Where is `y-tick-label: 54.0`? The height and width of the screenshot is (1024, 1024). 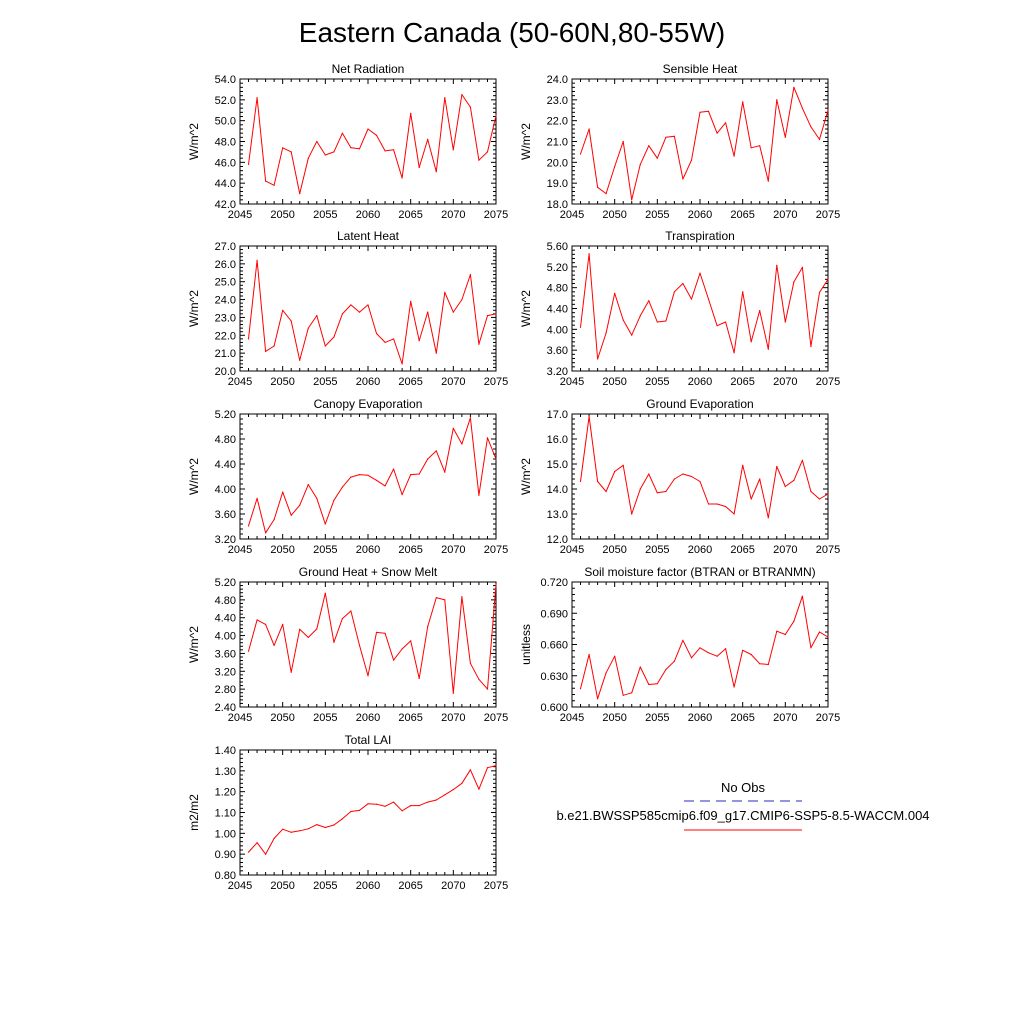 y-tick-label: 54.0 is located at coordinates (225, 80).